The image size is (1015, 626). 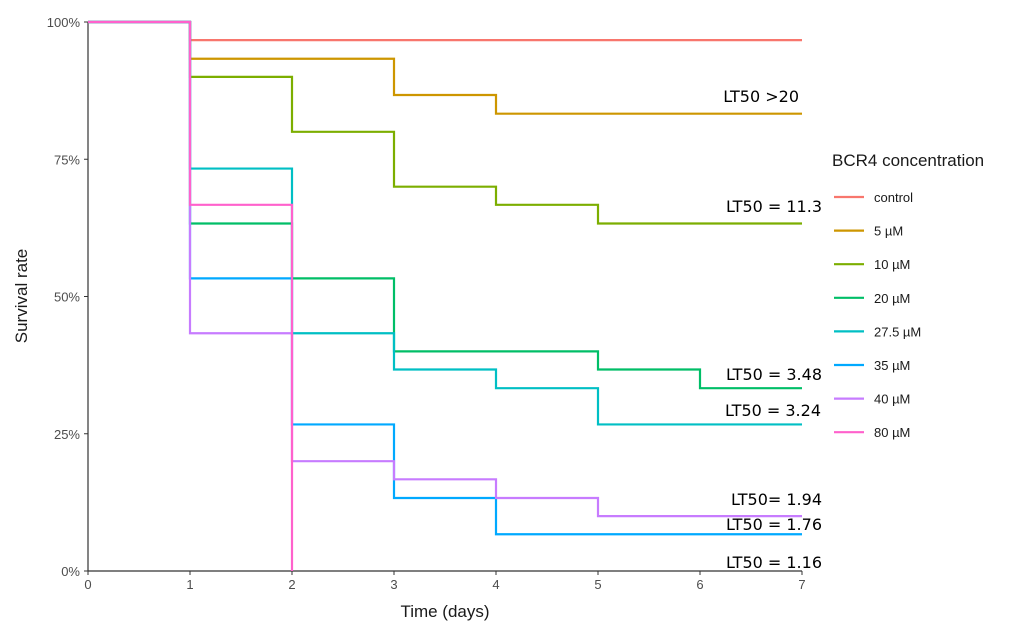 What do you see at coordinates (21, 296) in the screenshot?
I see `y-axis-title: Survival rate` at bounding box center [21, 296].